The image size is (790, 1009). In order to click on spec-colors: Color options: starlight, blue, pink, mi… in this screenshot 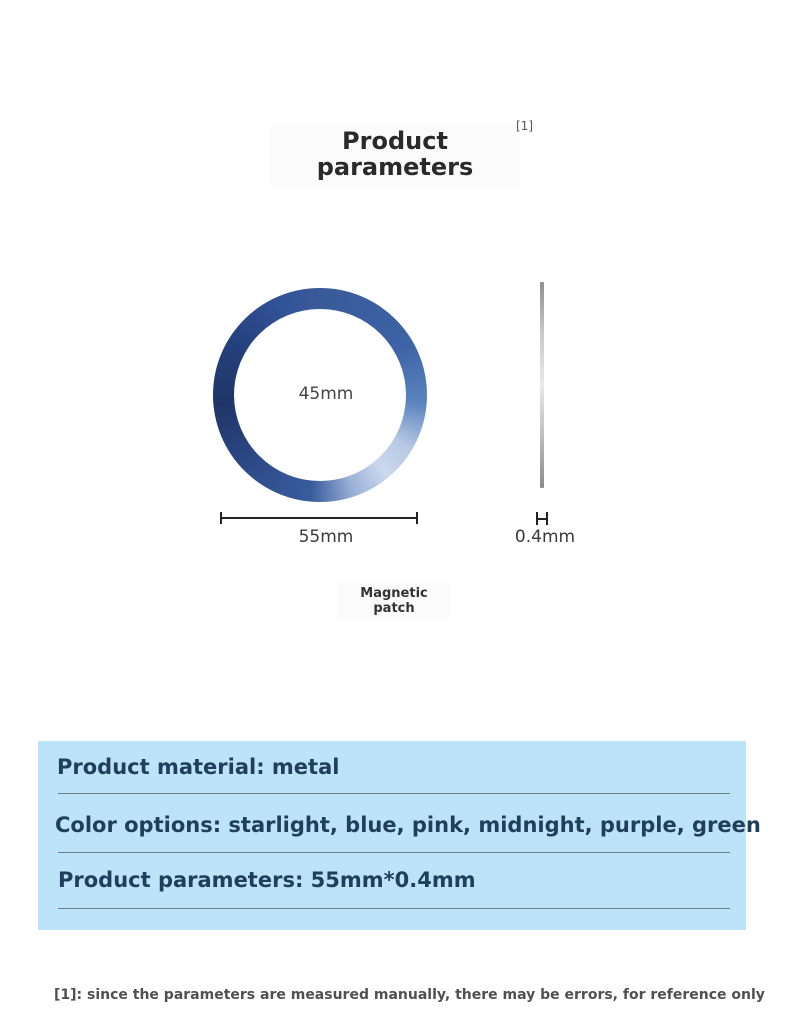, I will do `click(408, 825)`.